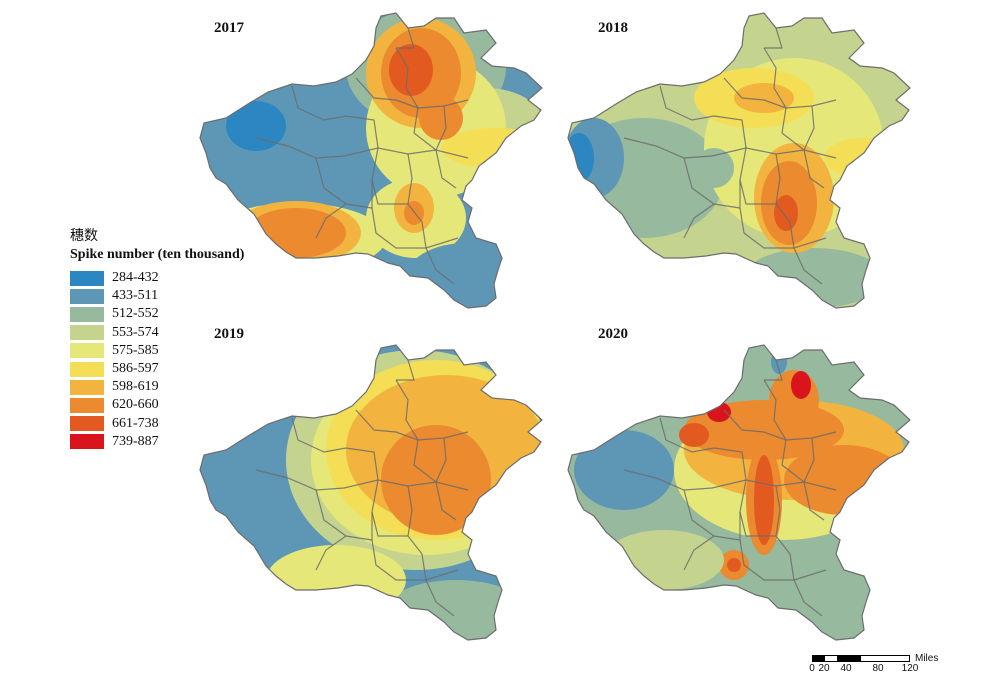  I want to click on legend-label: 598-619, so click(135, 387).